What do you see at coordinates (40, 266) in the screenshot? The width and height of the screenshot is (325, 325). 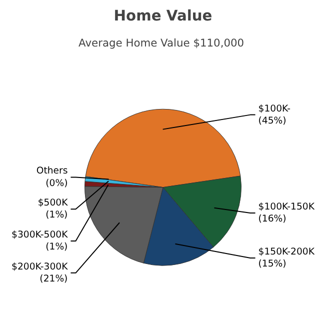 I see `slice-label: $200K-300K` at bounding box center [40, 266].